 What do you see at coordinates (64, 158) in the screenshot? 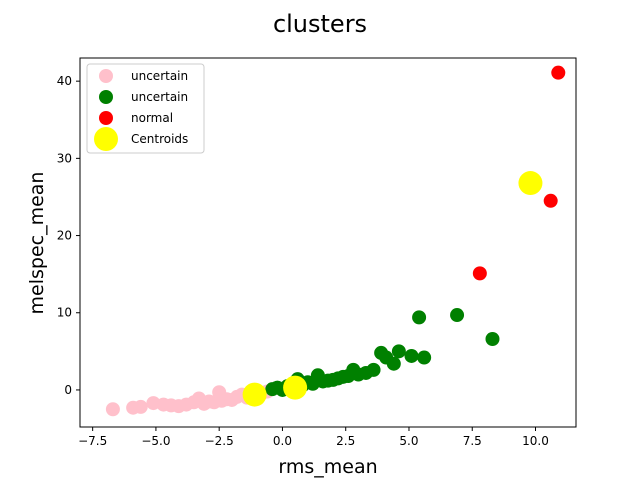
I see `y-tick-label: 30` at bounding box center [64, 158].